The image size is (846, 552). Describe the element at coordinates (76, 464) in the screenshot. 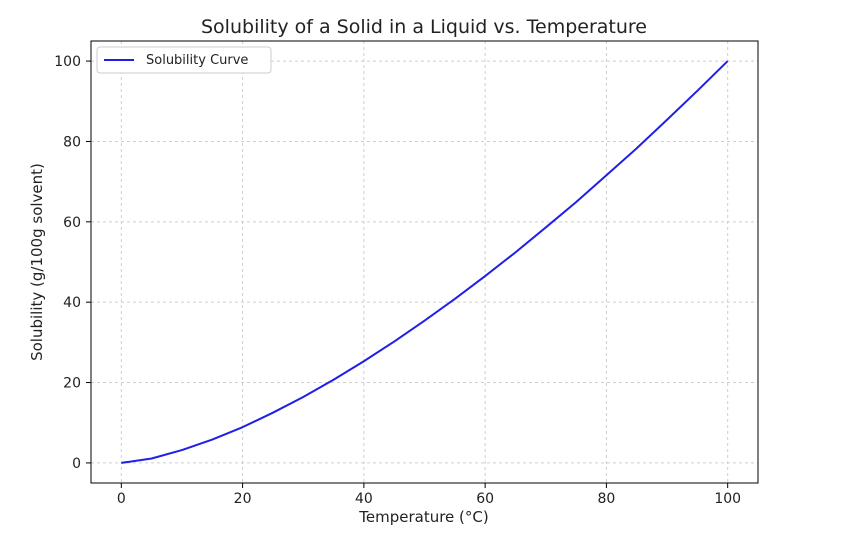

I see `y-tick-label: 0` at that location.